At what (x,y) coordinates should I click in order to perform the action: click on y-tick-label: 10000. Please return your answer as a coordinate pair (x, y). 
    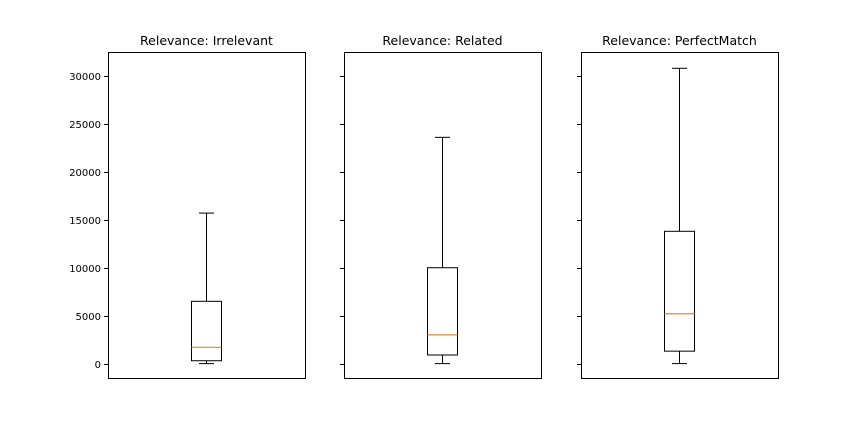
    Looking at the image, I should click on (85, 269).